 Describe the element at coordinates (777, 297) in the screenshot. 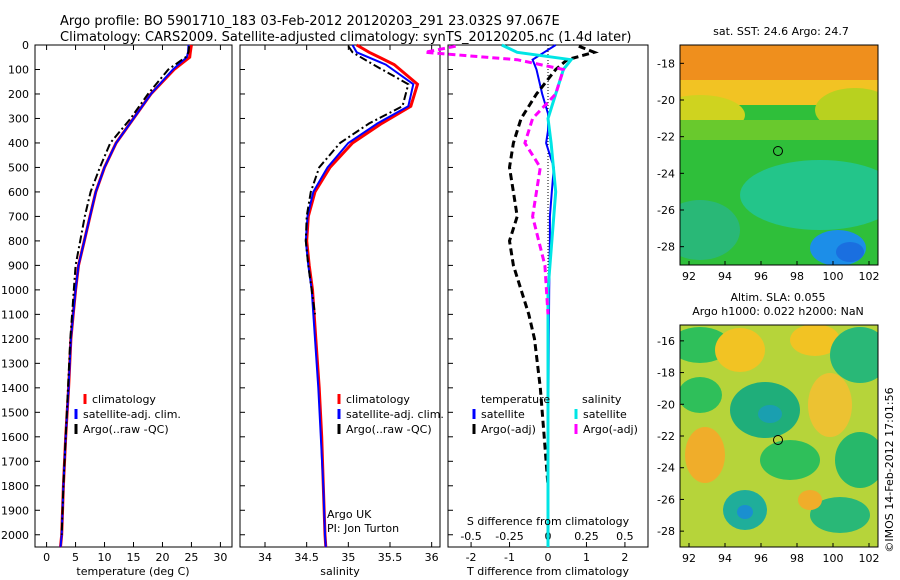

I see `sla-map-title-1: Altim. SLA: 0.055` at that location.